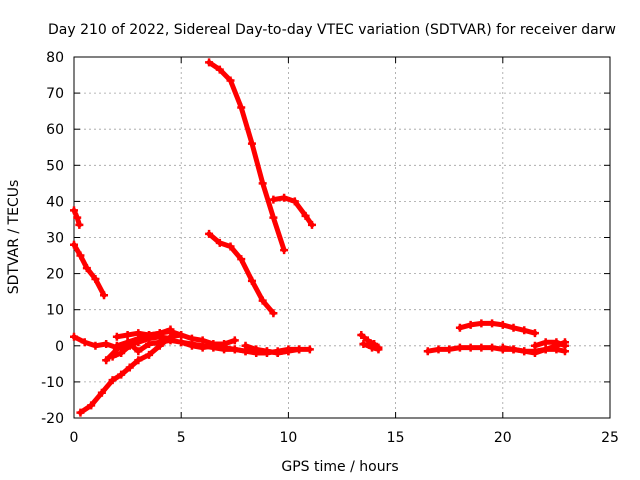 The width and height of the screenshot is (640, 480). Describe the element at coordinates (55, 130) in the screenshot. I see `y-tick-label: 60` at that location.